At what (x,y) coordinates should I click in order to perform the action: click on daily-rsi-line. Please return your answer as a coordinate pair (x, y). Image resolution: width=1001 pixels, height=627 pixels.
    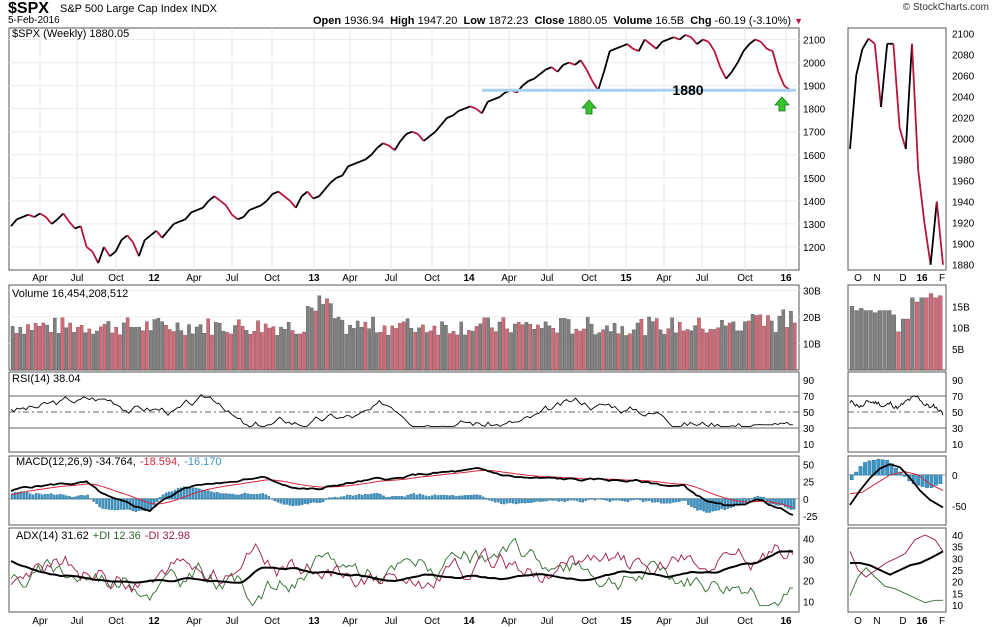
    Looking at the image, I should click on (896, 405).